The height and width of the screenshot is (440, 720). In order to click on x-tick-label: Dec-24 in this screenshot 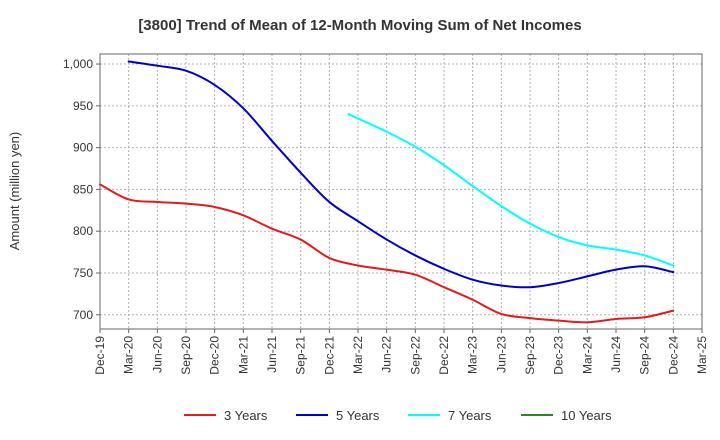, I will do `click(673, 355)`.